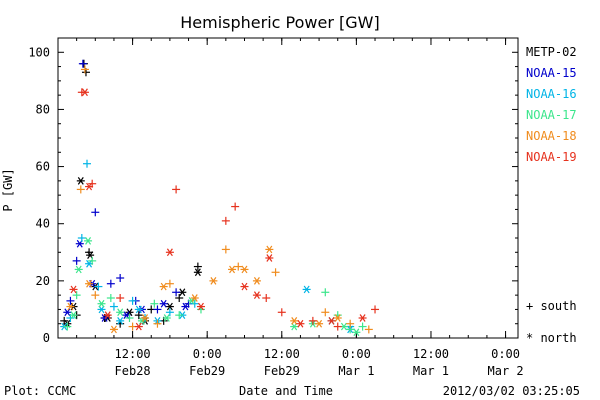 The width and height of the screenshot is (600, 400). I want to click on legend-entry: NOAA-15, so click(551, 73).